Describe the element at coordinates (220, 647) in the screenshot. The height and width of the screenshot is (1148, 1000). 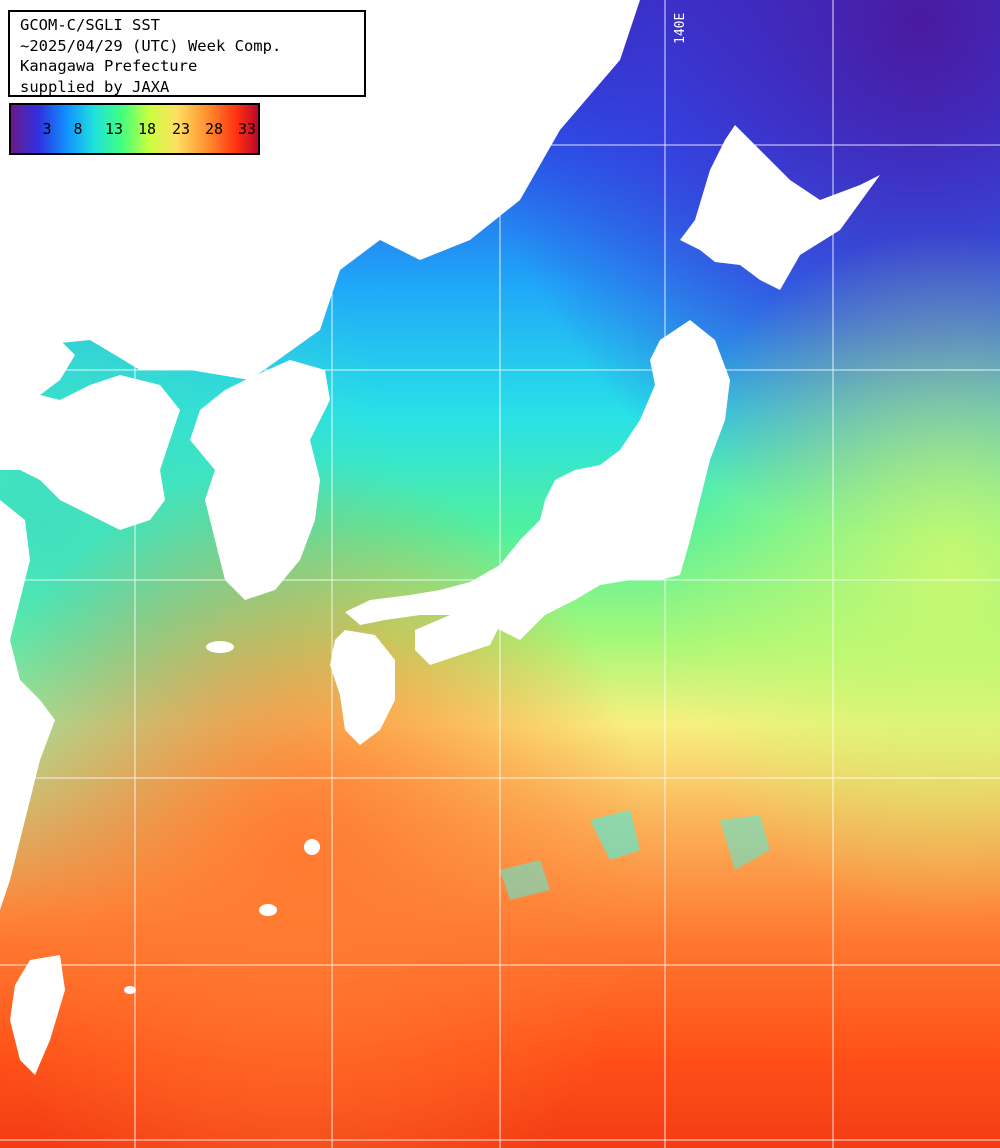
I see `island-jeju` at that location.